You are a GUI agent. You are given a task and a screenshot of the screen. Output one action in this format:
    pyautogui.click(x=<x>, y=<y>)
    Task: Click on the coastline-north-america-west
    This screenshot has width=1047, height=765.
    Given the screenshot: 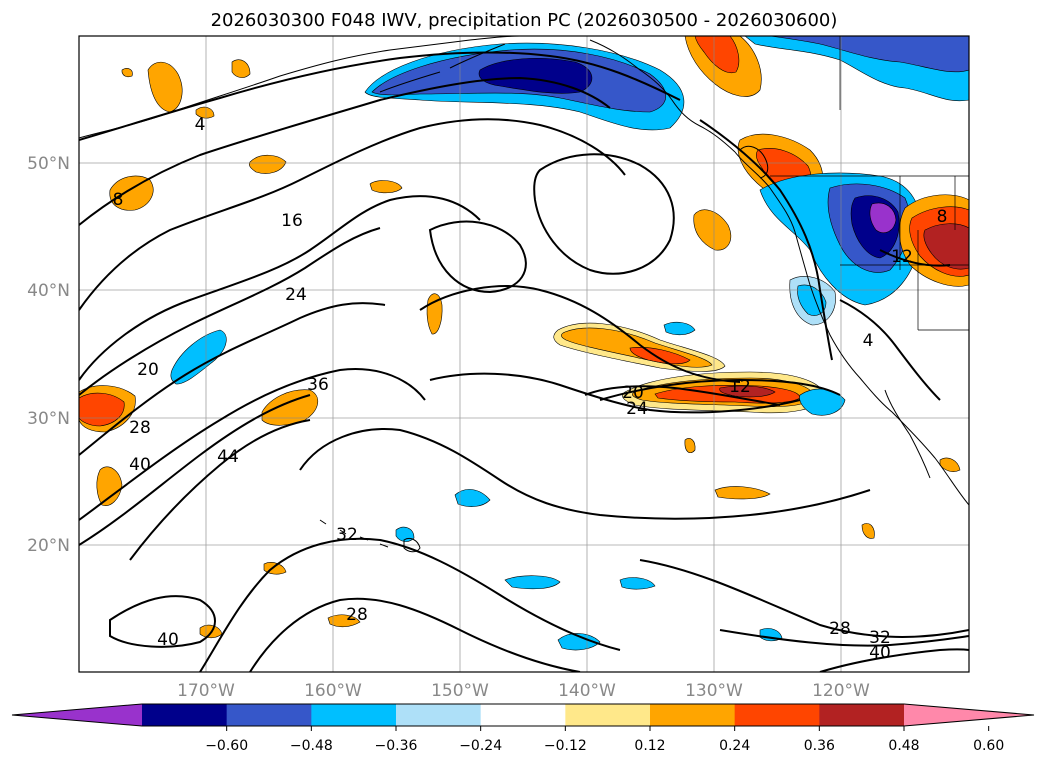 What is the action you would take?
    pyautogui.click(x=851, y=328)
    